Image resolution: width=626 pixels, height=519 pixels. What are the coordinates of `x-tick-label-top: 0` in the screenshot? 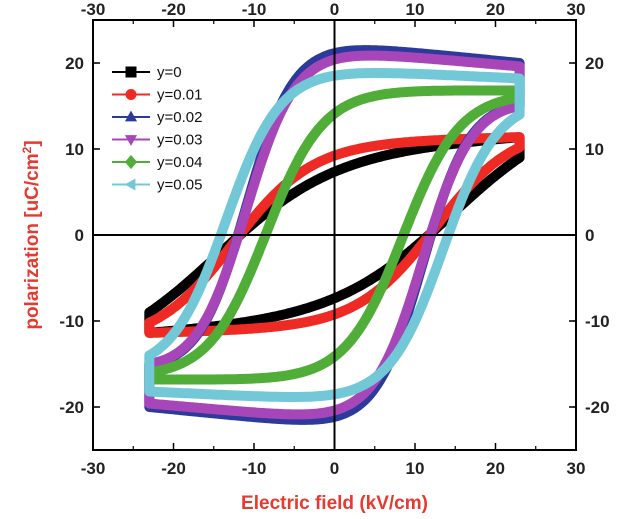 It's located at (334, 9).